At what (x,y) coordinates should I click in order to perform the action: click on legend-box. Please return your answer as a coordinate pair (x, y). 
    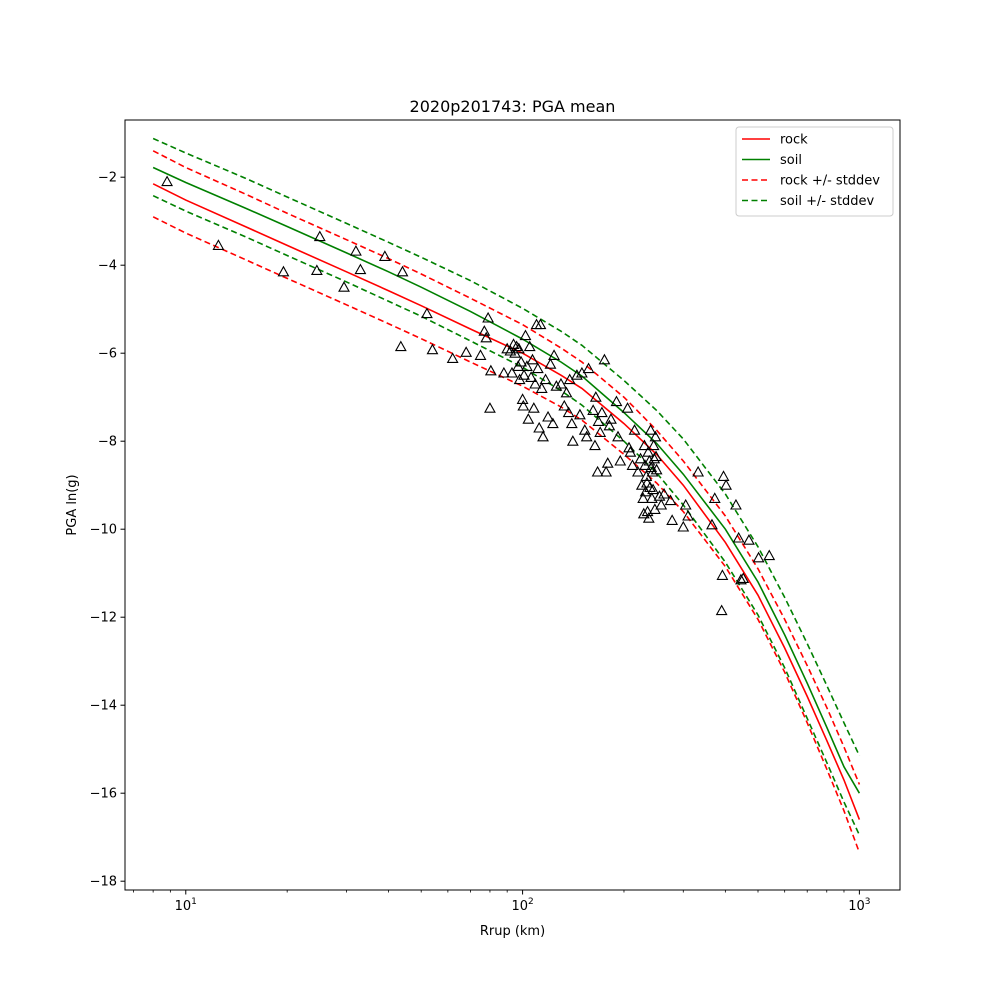
    Looking at the image, I should click on (814, 171).